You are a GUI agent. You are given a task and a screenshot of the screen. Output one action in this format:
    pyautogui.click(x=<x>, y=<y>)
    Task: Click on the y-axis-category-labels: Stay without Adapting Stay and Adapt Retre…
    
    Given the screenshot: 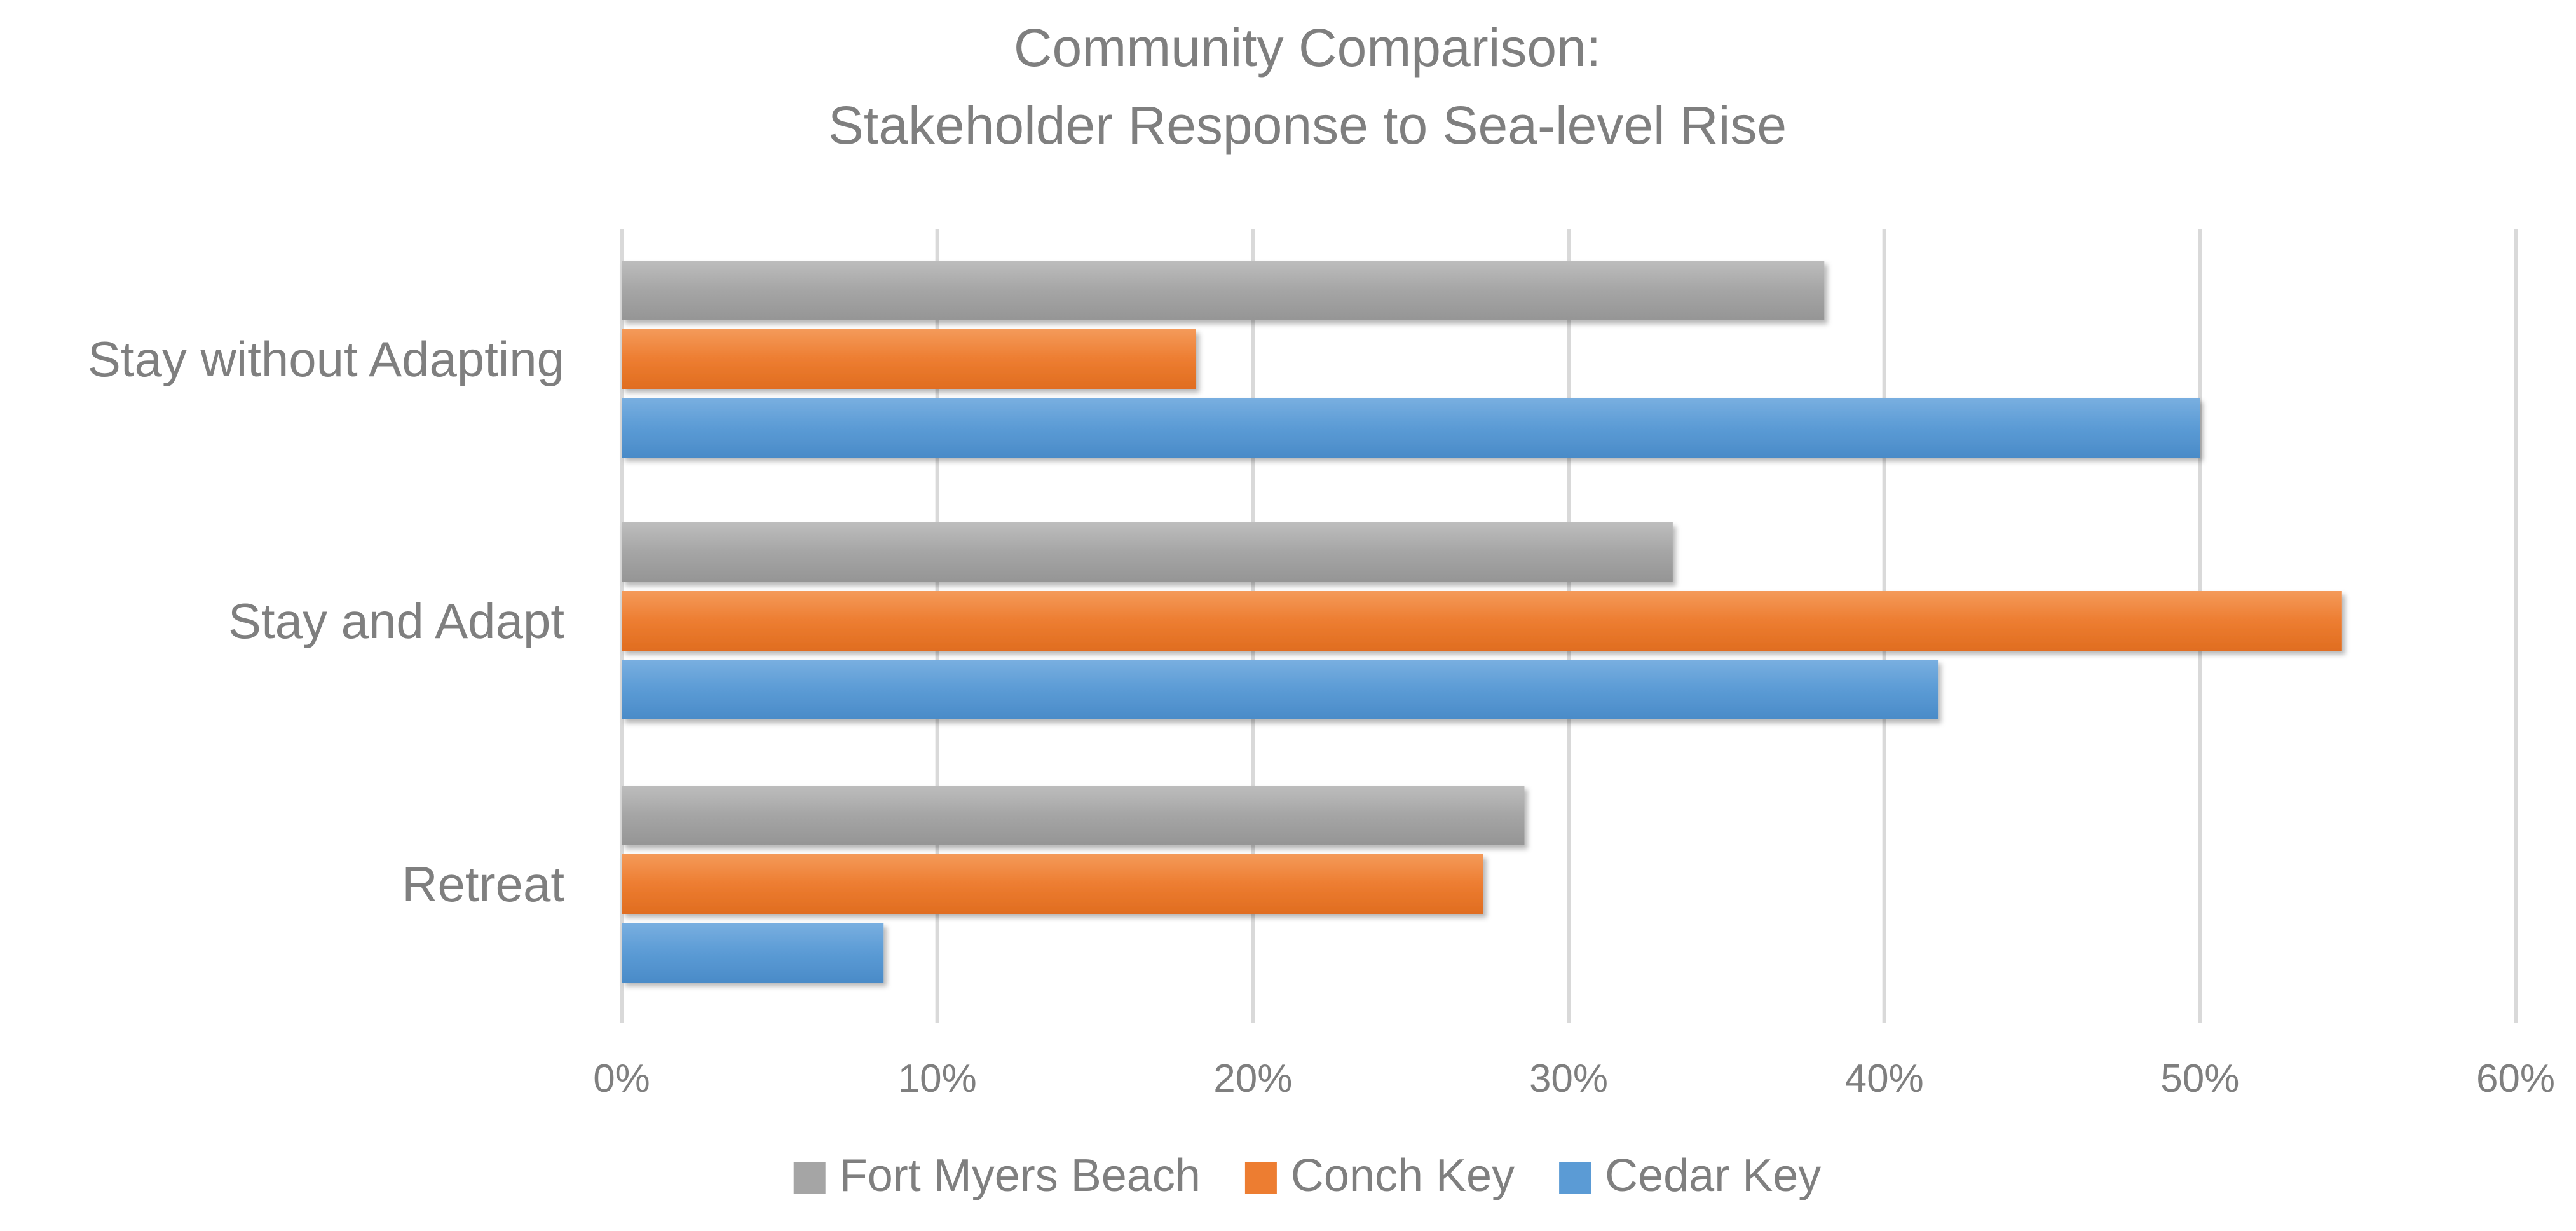 What is the action you would take?
    pyautogui.click(x=326, y=621)
    